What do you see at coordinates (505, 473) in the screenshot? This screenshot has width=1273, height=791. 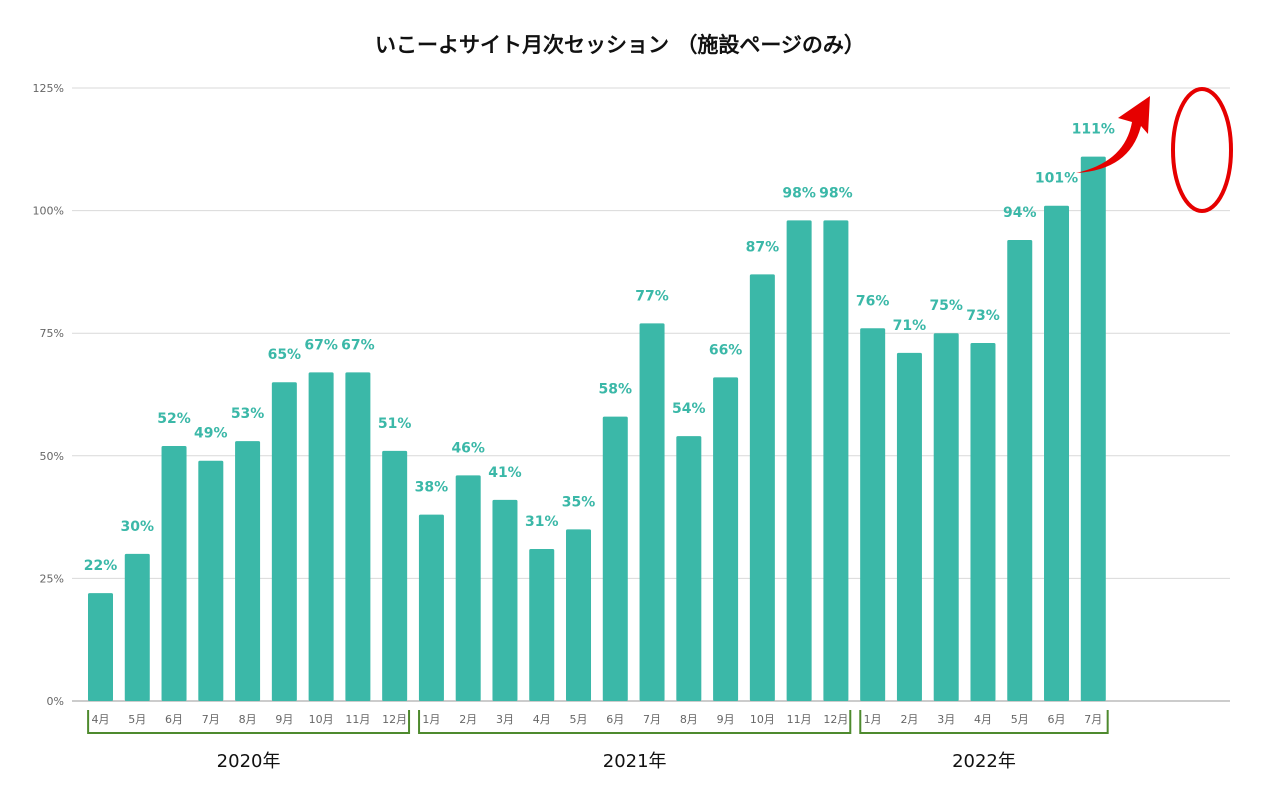 I see `data-label: 41%` at bounding box center [505, 473].